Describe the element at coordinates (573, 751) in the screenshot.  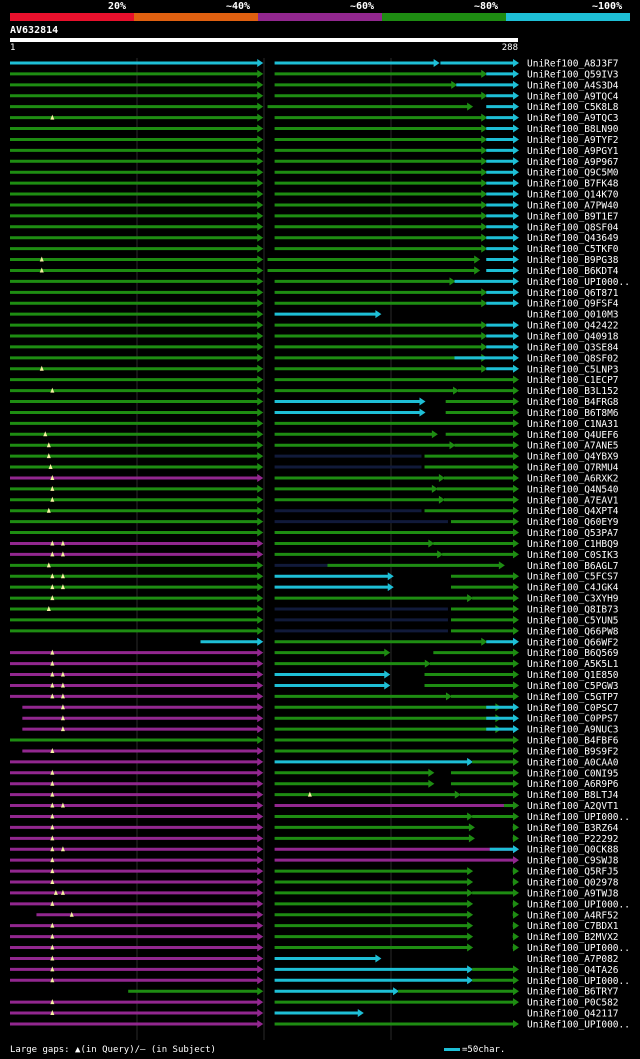
I see `hit-id-link: UniRef100_B9S9F2` at that location.